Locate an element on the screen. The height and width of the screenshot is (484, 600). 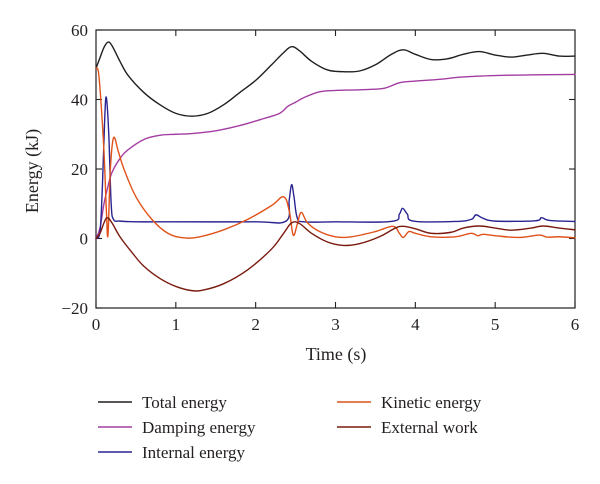
y-tick-label: 40 is located at coordinates (79, 100).